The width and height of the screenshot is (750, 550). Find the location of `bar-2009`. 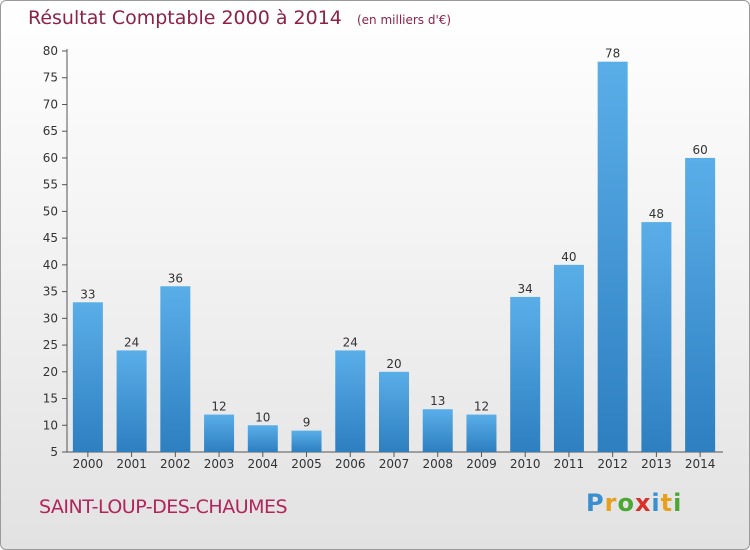

bar-2009 is located at coordinates (481, 433).